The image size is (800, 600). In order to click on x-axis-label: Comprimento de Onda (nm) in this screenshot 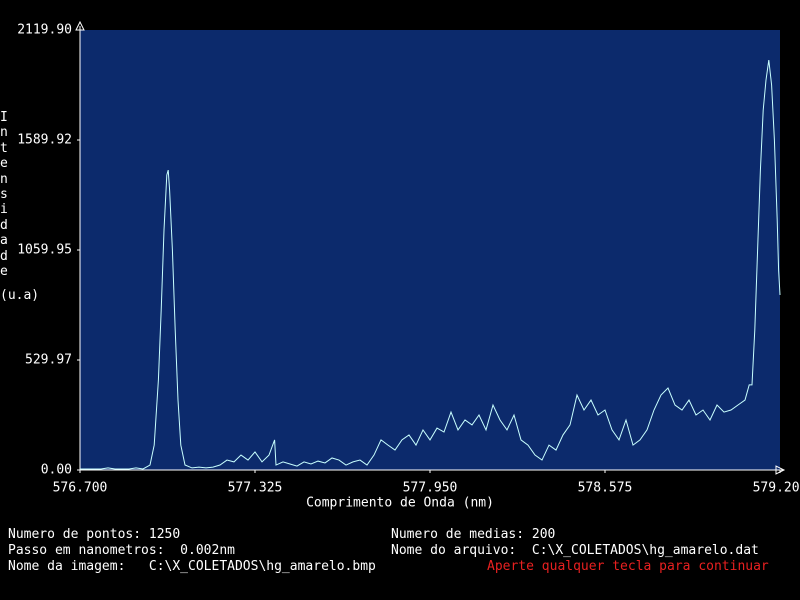, I will do `click(400, 503)`.